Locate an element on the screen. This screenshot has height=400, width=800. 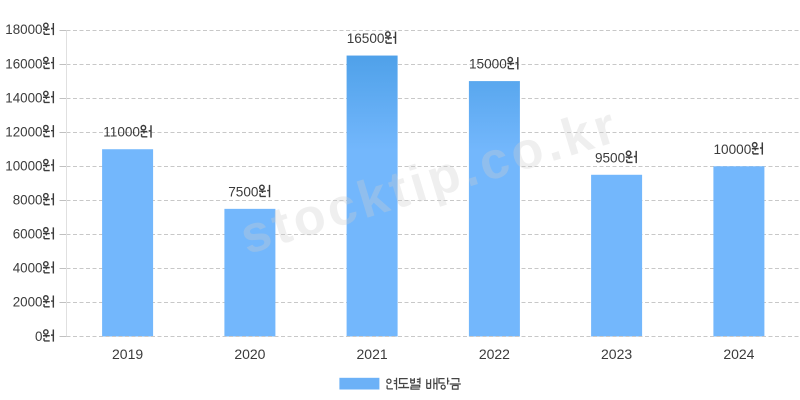
svg-text: 2000 is located at coordinates (28, 302).